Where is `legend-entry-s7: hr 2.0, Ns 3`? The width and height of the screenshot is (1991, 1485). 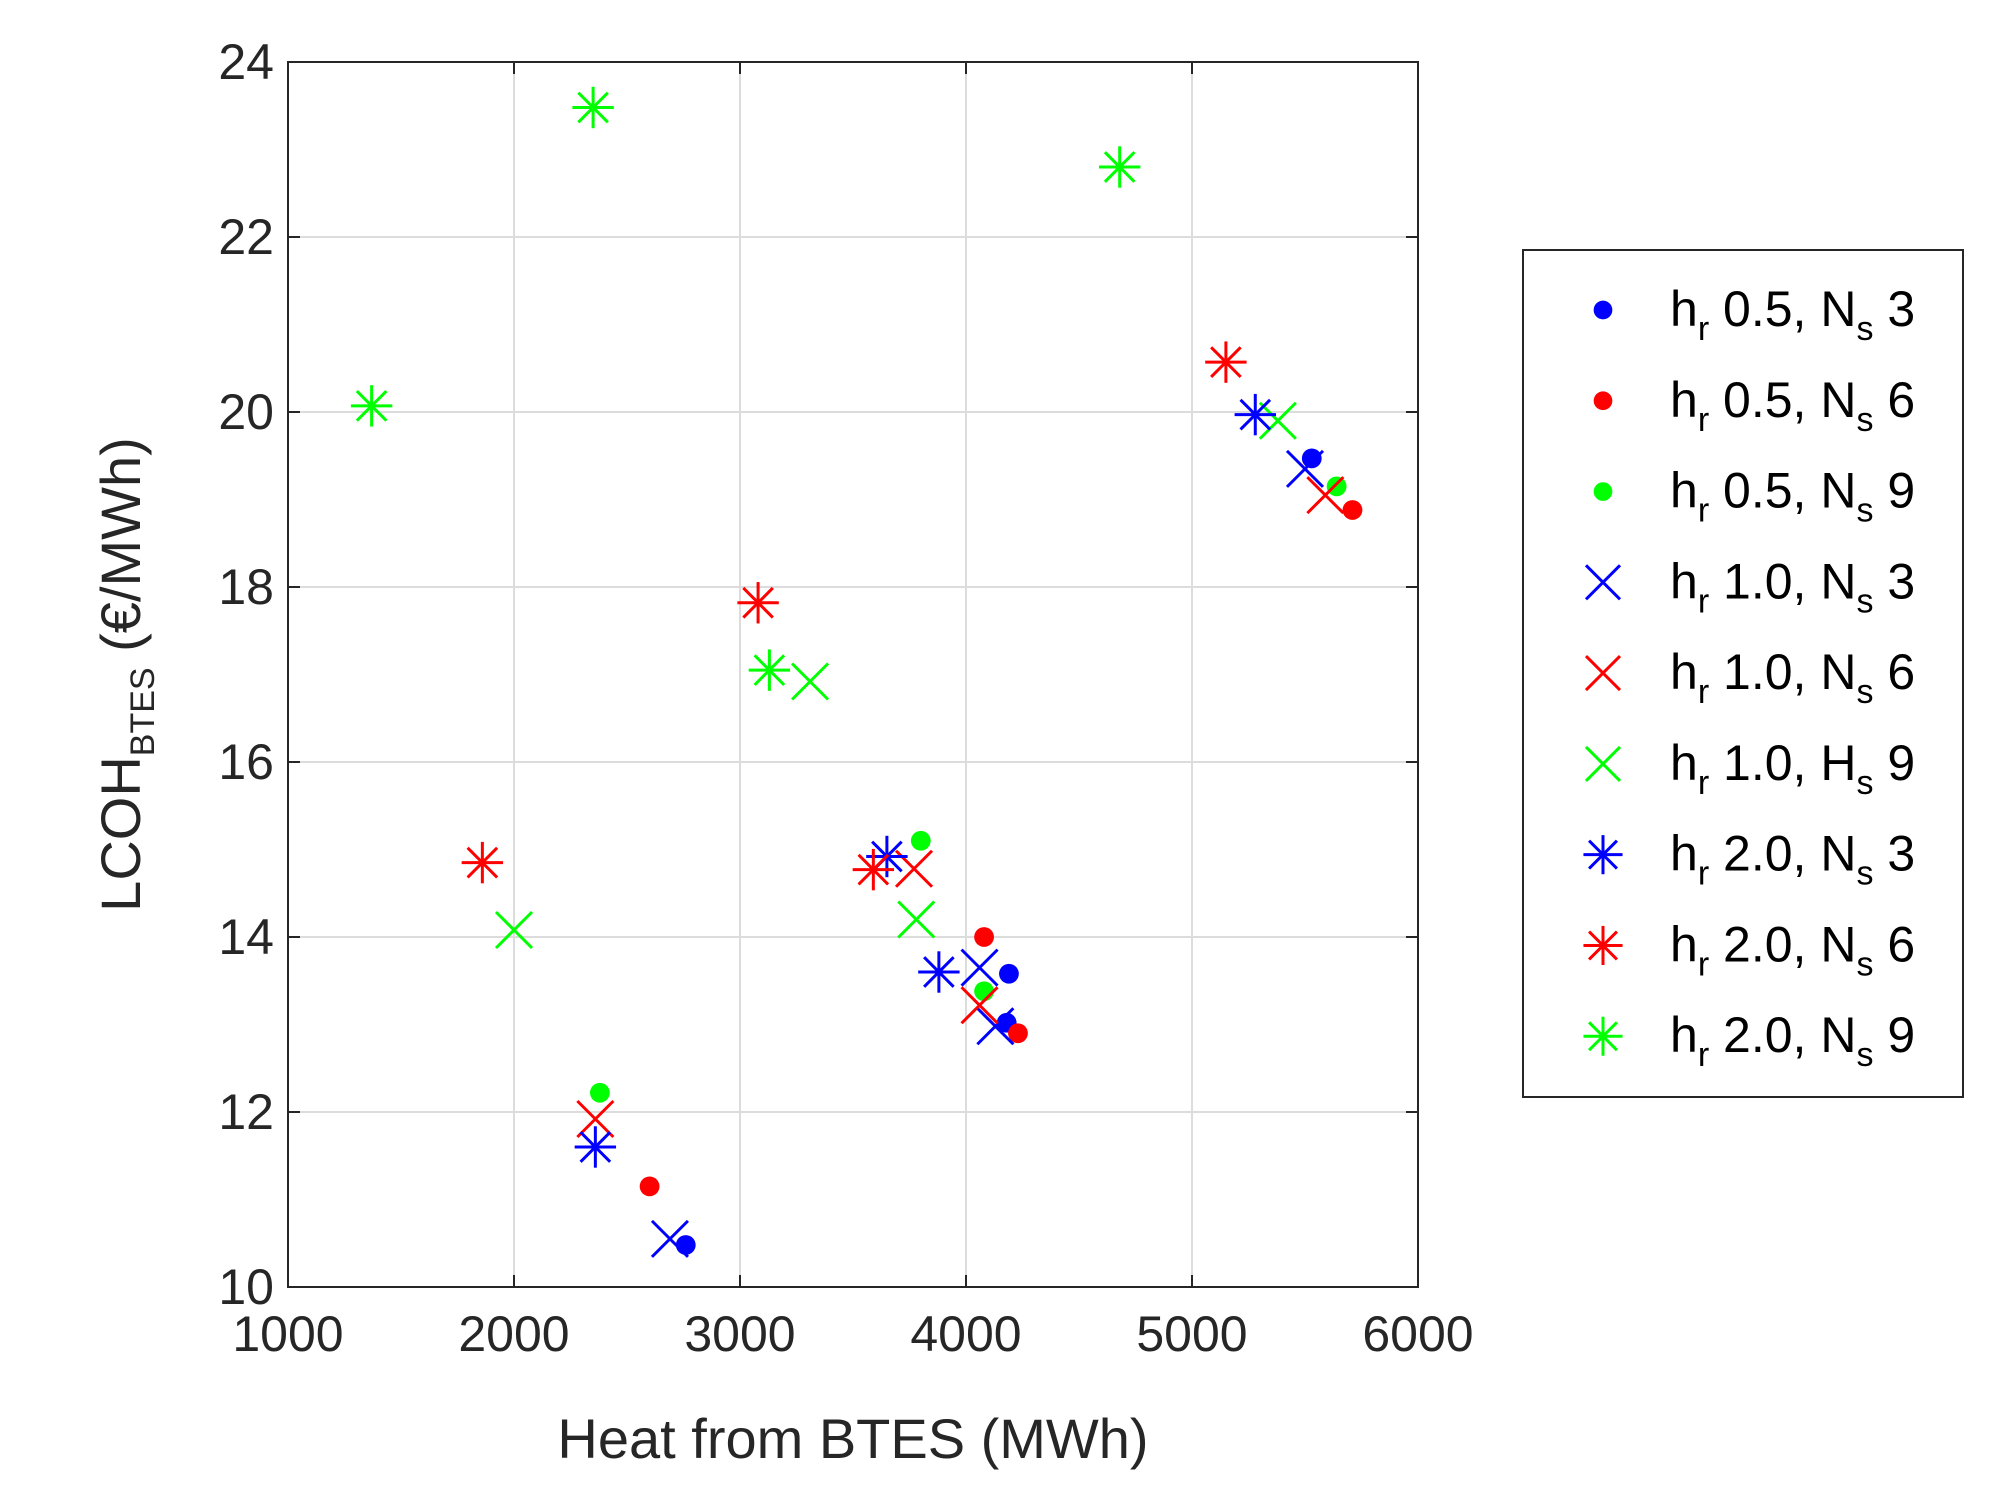 legend-entry-s7: hr 2.0, Ns 3 is located at coordinates (1792, 859).